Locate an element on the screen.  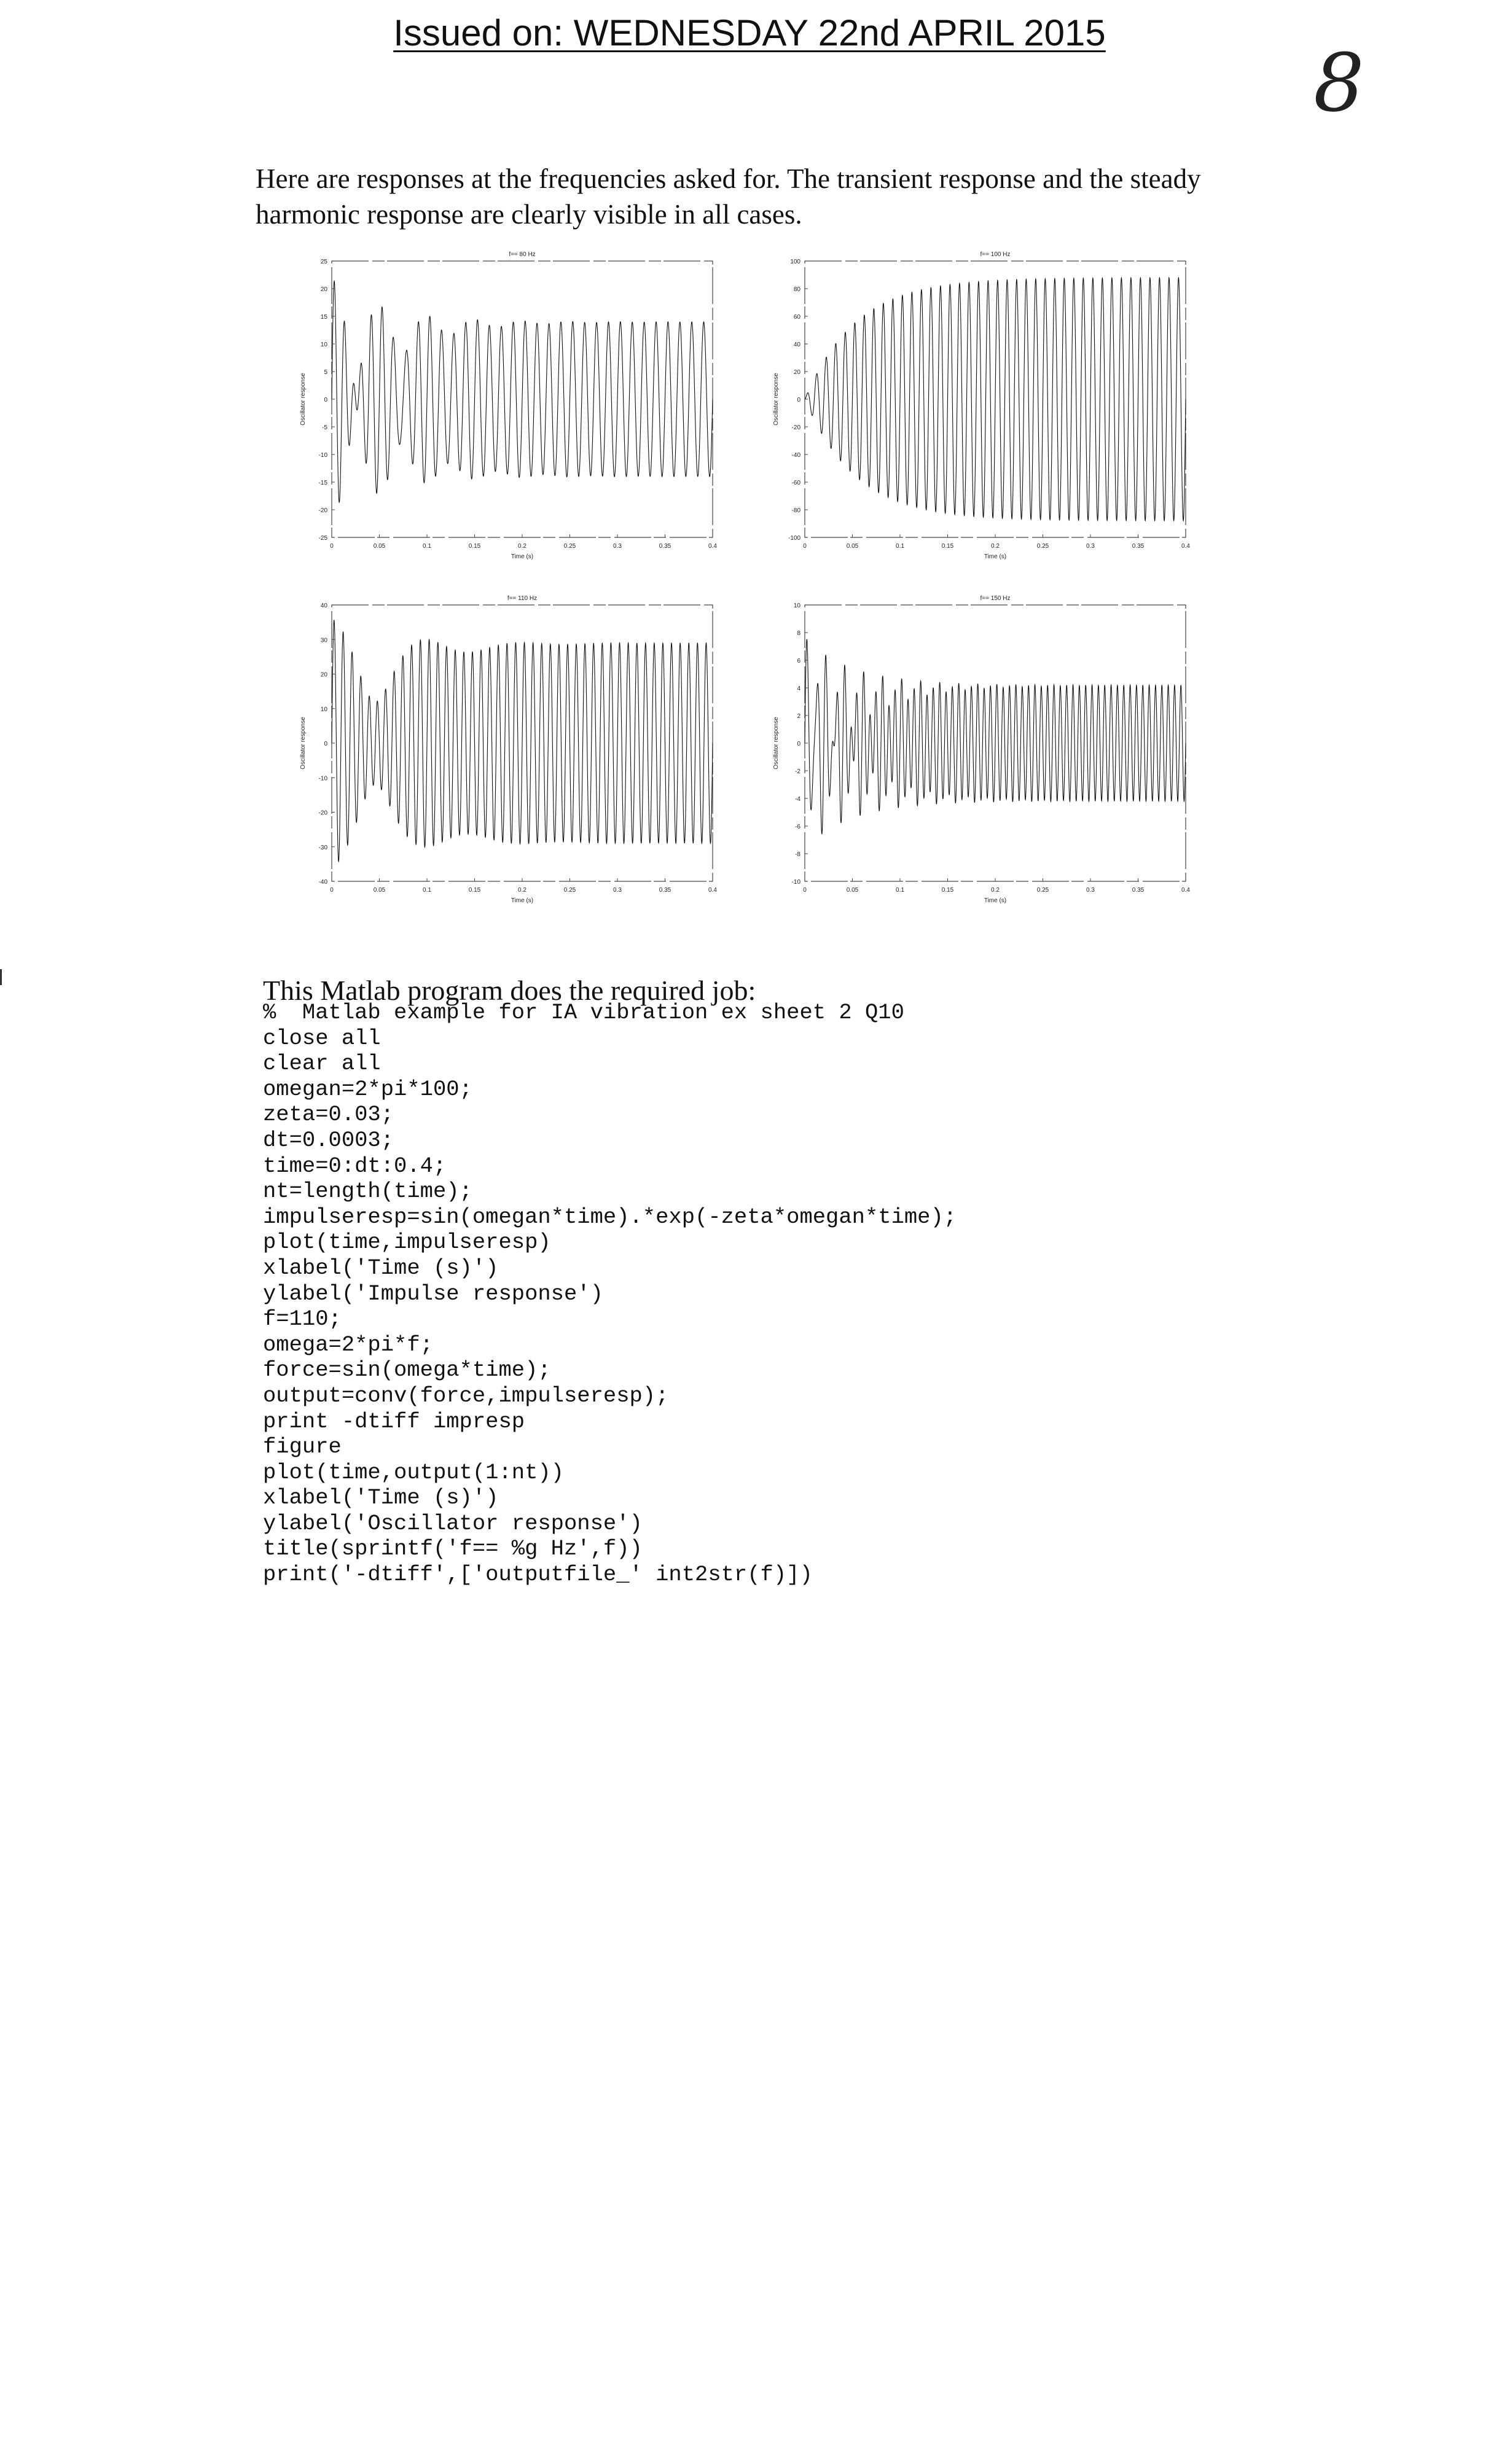
y-tick-label: -2 is located at coordinates (797, 771).